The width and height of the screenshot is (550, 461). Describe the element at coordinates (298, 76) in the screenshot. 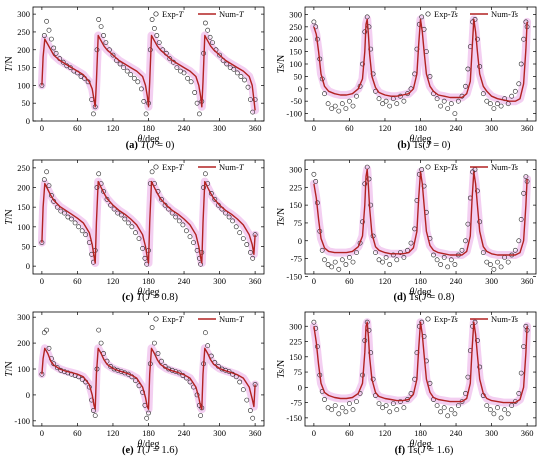

I see `y-tick-label: 50` at that location.